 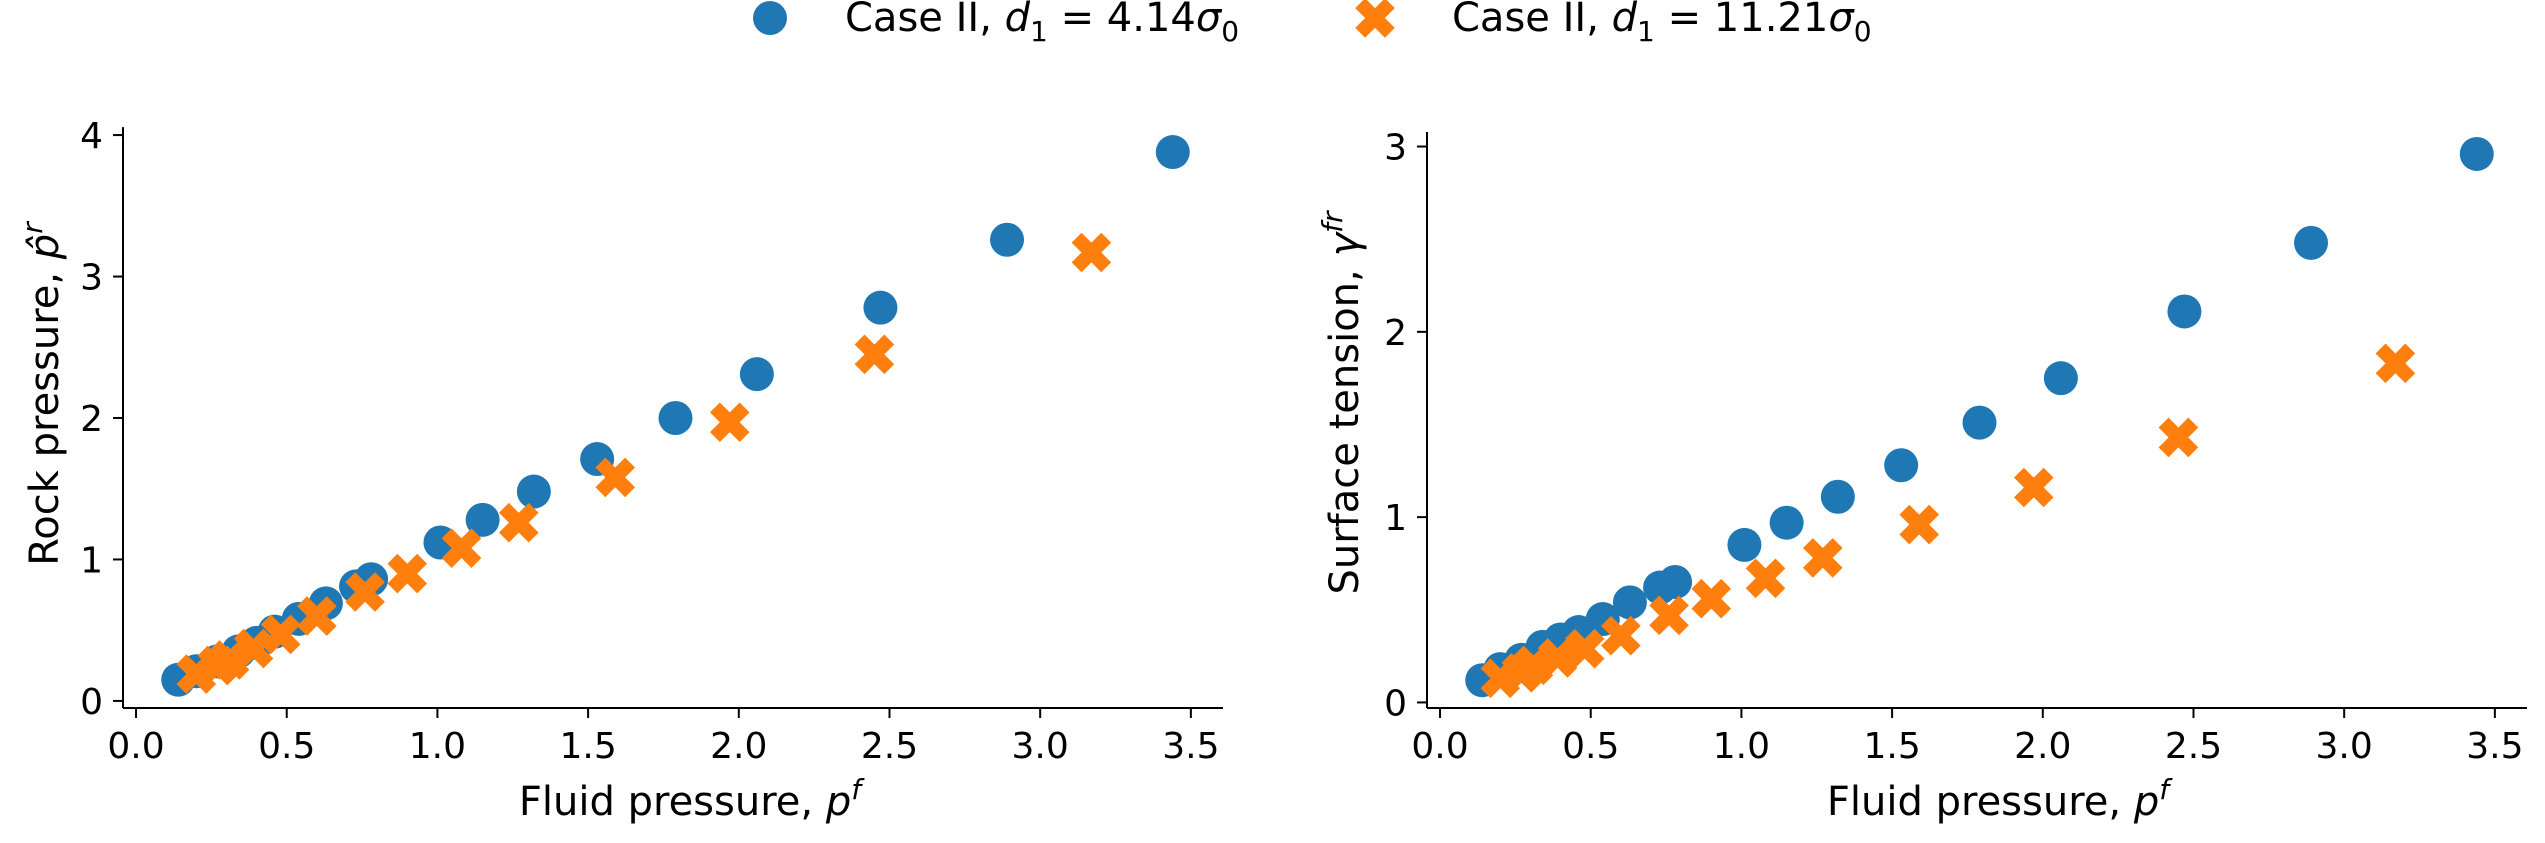 What do you see at coordinates (135, 746) in the screenshot?
I see `rock-pressure-x-tick-label: 0.0` at bounding box center [135, 746].